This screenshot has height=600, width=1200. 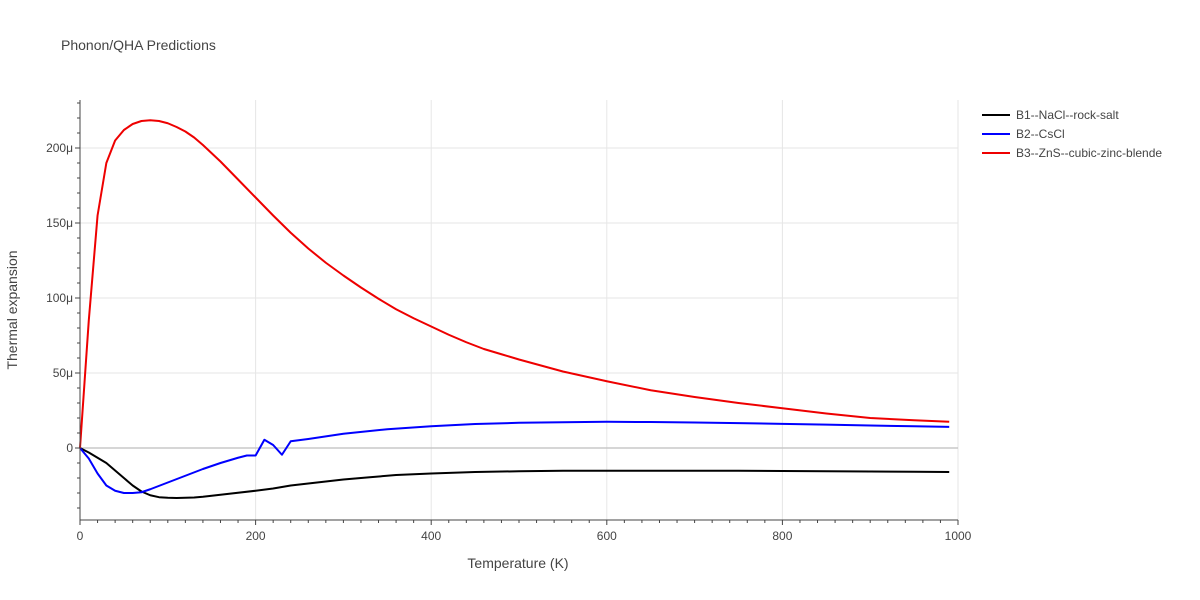 I want to click on y-axis-title: Thermal expansion, so click(x=12, y=309).